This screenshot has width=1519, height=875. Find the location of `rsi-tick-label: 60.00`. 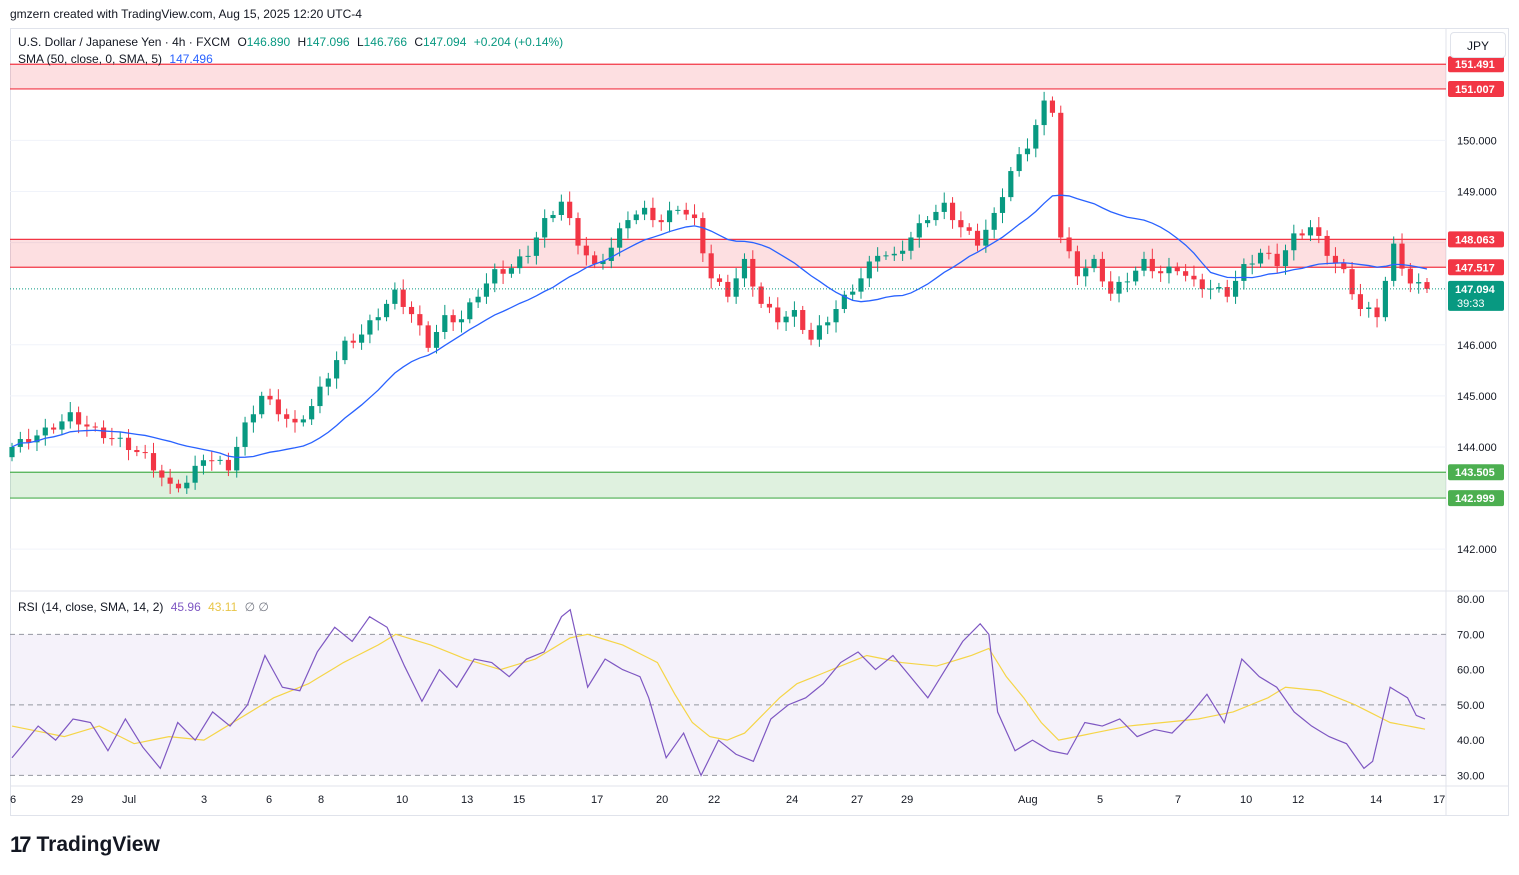

rsi-tick-label: 60.00 is located at coordinates (1471, 671).